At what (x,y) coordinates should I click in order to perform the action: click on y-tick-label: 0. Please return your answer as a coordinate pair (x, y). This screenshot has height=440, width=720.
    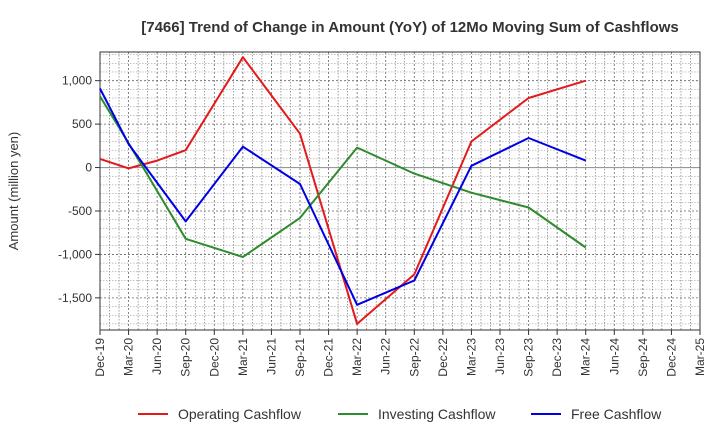
    Looking at the image, I should click on (88, 168).